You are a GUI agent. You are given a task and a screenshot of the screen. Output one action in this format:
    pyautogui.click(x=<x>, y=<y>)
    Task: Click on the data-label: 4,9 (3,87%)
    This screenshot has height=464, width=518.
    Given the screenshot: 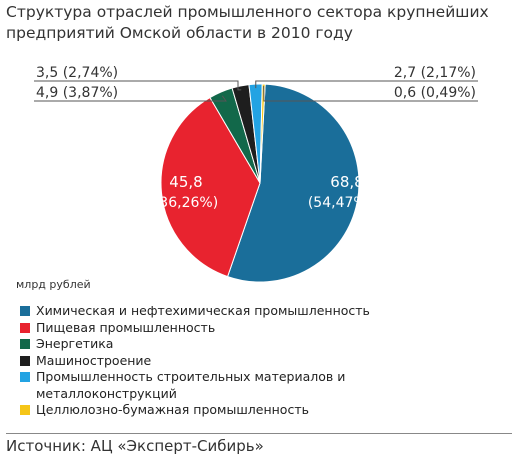 What is the action you would take?
    pyautogui.click(x=77, y=93)
    